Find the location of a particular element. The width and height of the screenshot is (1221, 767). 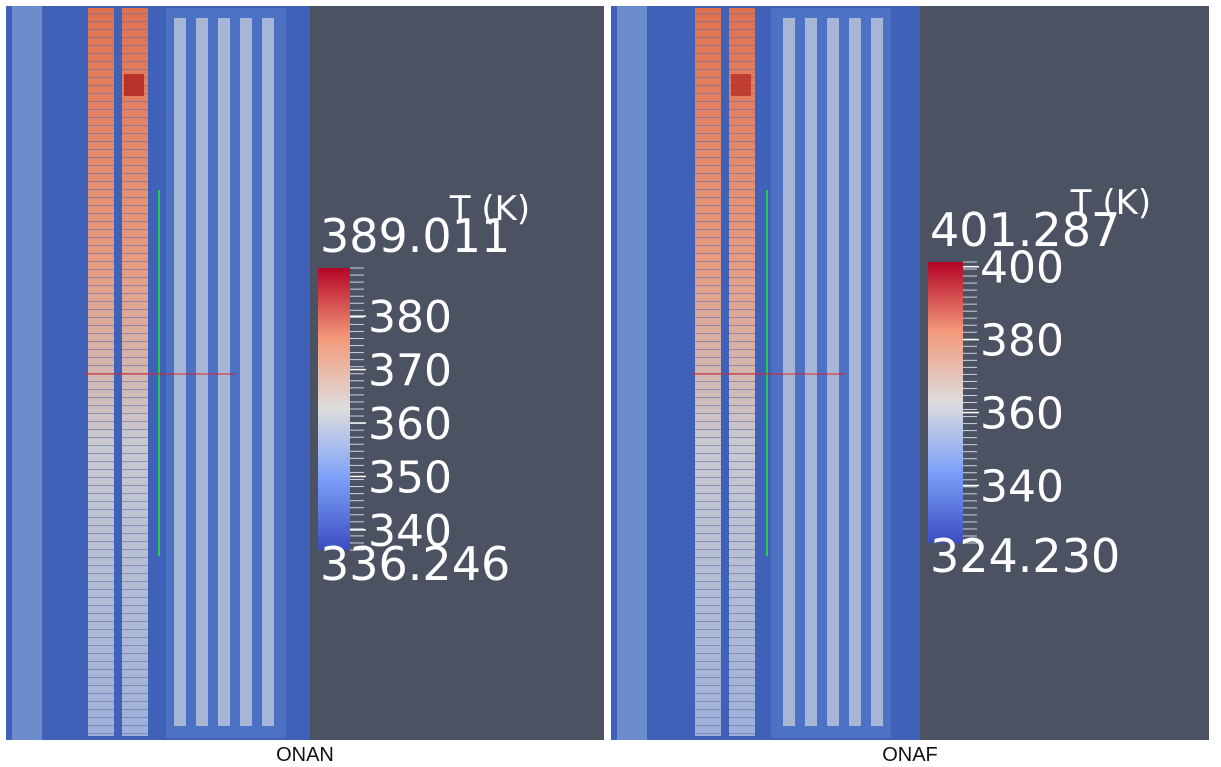

caption: ONAF is located at coordinates (910, 755).